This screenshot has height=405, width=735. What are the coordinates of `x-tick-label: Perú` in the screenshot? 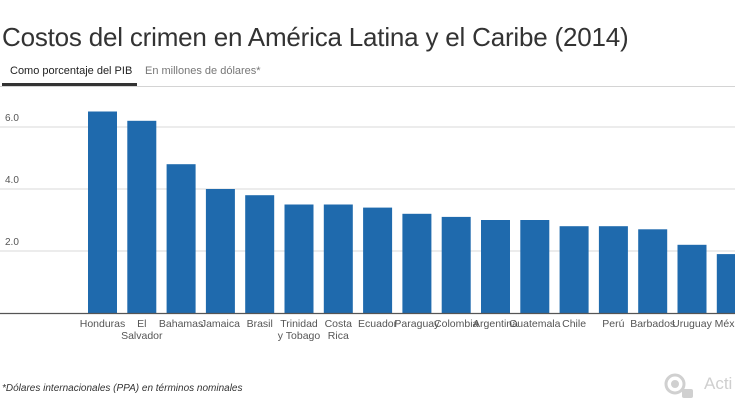 It's located at (613, 324).